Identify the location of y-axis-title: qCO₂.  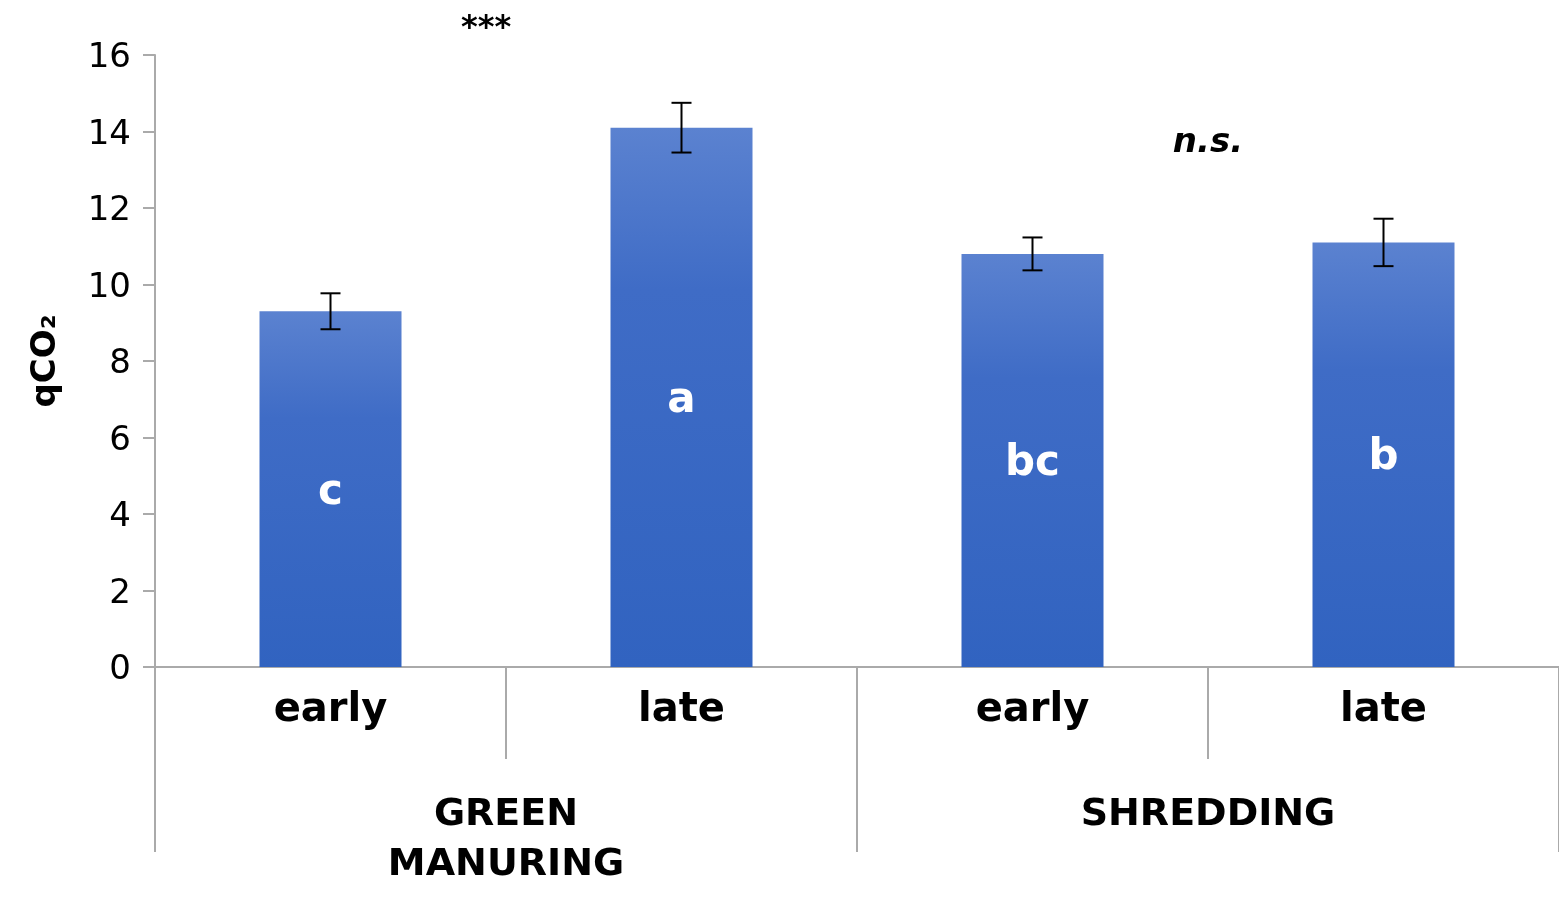
(43, 361).